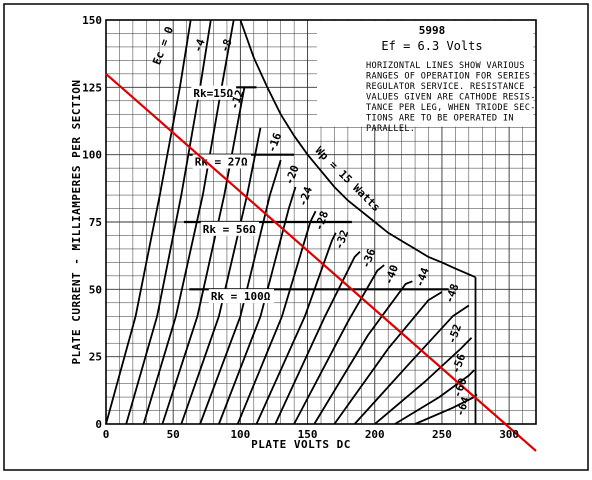 The width and height of the screenshot is (592, 480). Describe the element at coordinates (76, 222) in the screenshot. I see `y-axis-title: PLATE CURRENT - MILLIAMPERES PER SECTION` at that location.